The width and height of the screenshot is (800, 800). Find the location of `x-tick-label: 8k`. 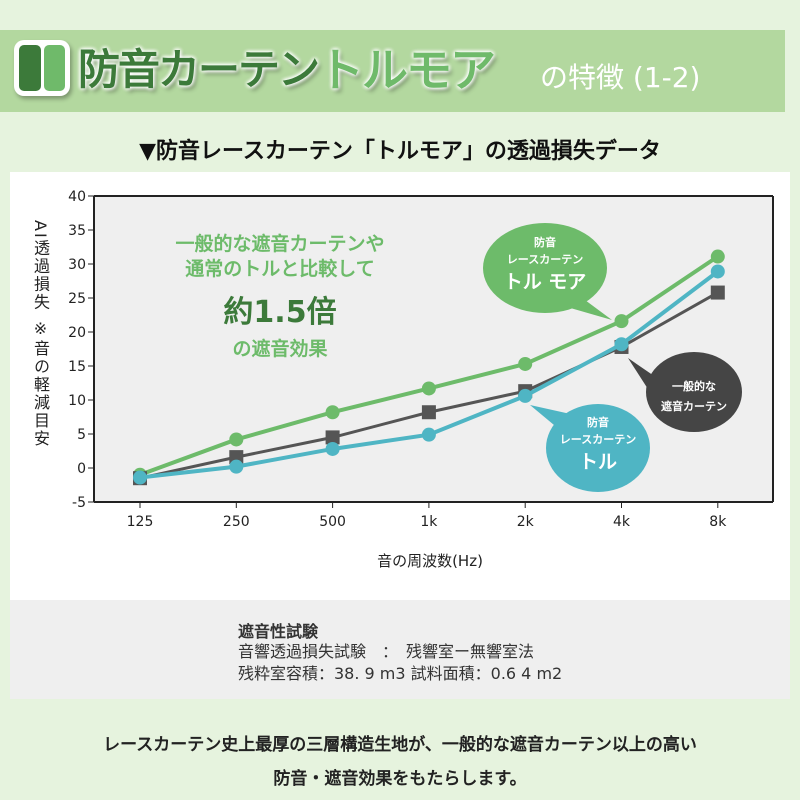

x-tick-label: 8k is located at coordinates (718, 522).